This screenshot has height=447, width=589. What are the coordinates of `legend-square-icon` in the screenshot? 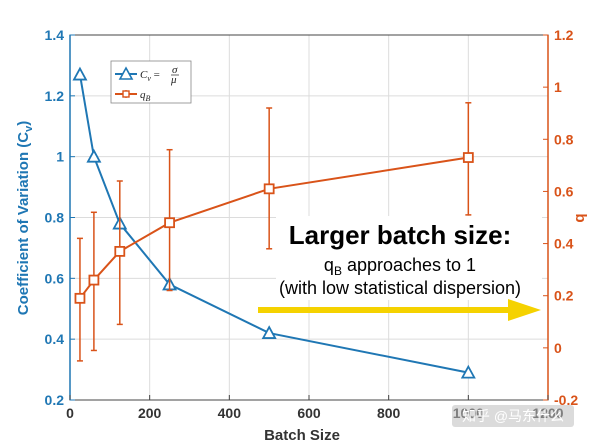 It's located at (126, 94).